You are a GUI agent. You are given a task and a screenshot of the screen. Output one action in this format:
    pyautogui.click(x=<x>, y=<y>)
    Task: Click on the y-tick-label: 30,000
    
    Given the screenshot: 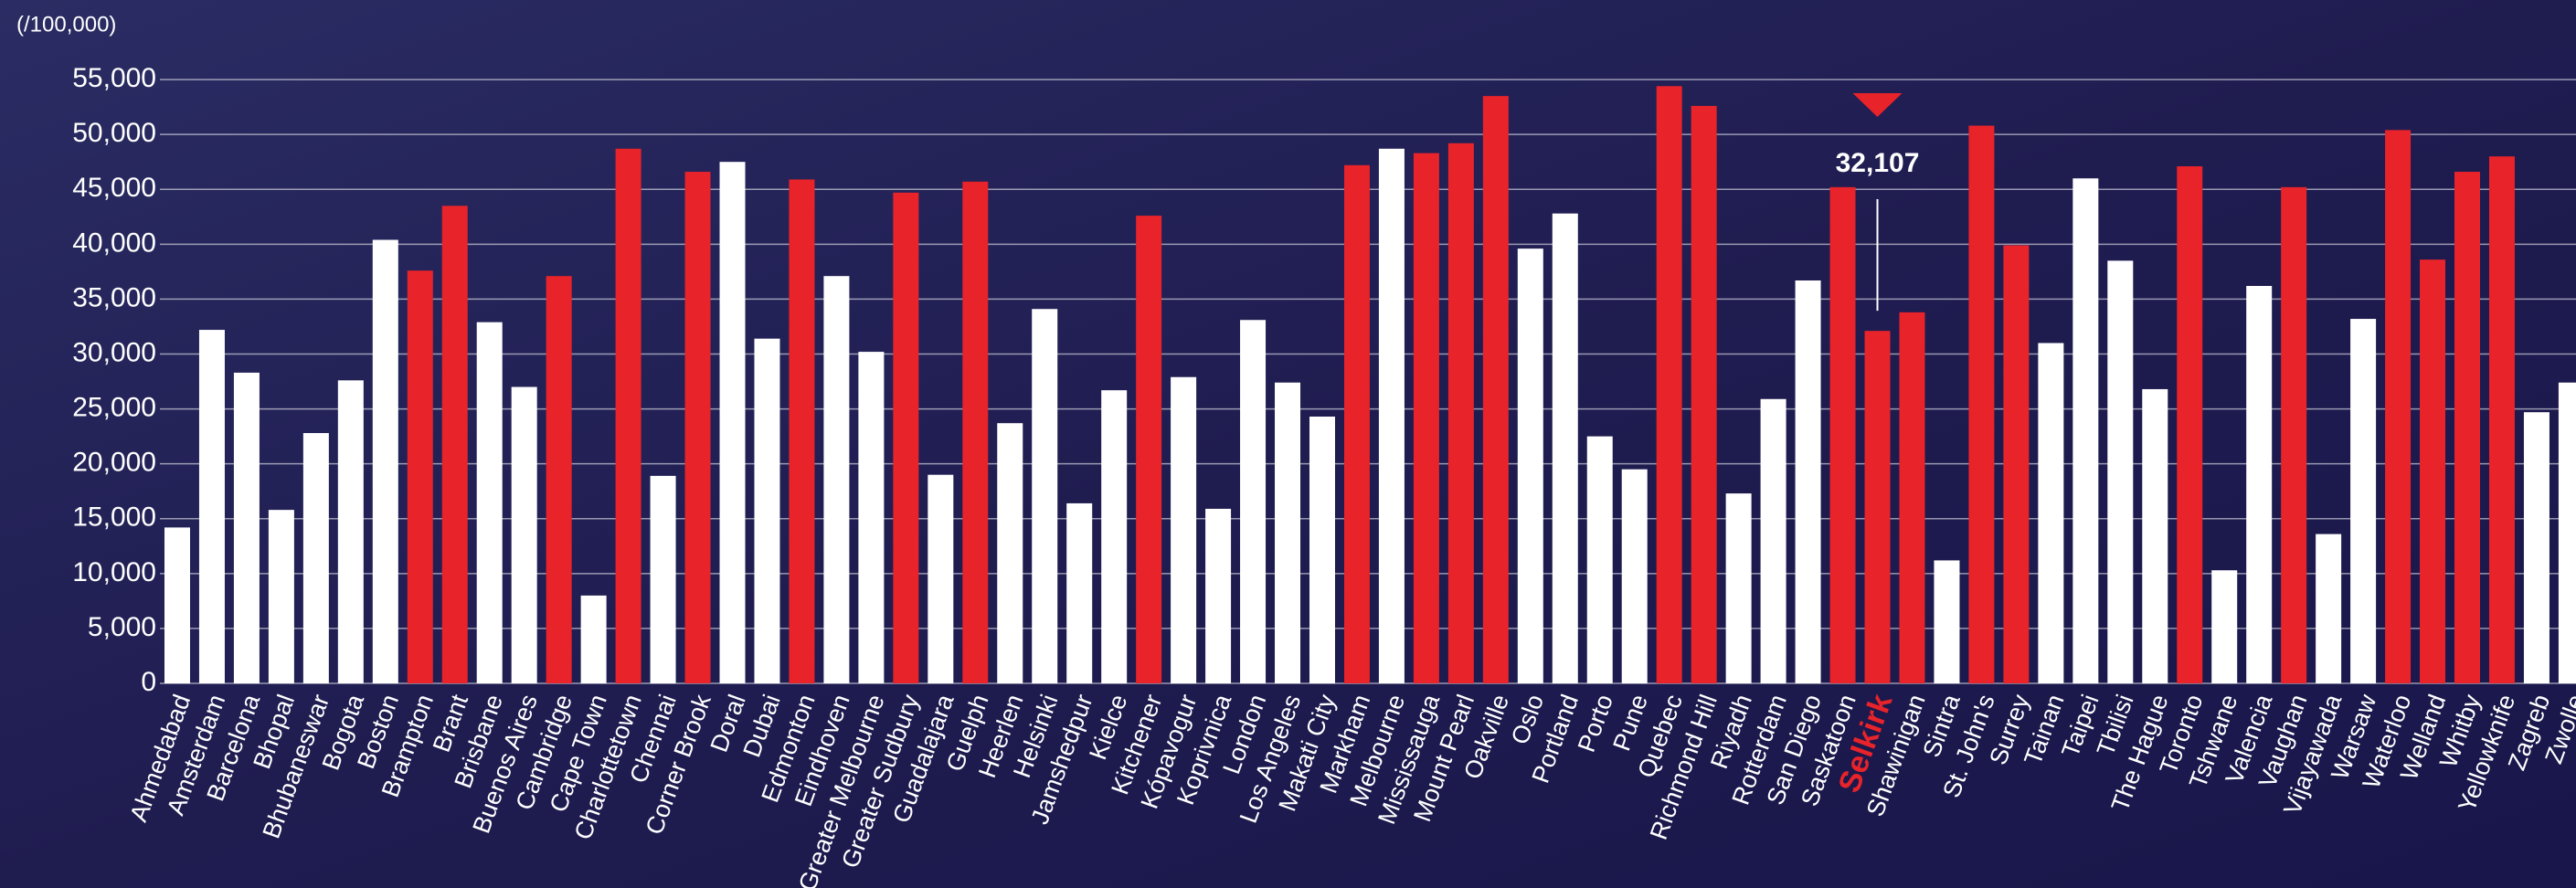 What is the action you would take?
    pyautogui.click(x=114, y=352)
    